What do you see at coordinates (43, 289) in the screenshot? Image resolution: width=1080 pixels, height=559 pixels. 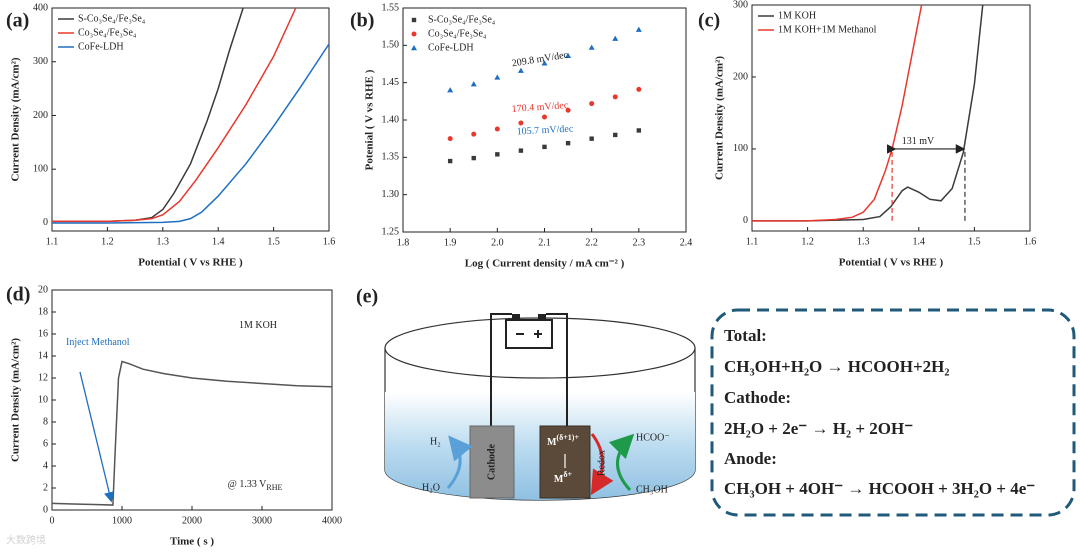 I see `y-tick-label: 20` at bounding box center [43, 289].